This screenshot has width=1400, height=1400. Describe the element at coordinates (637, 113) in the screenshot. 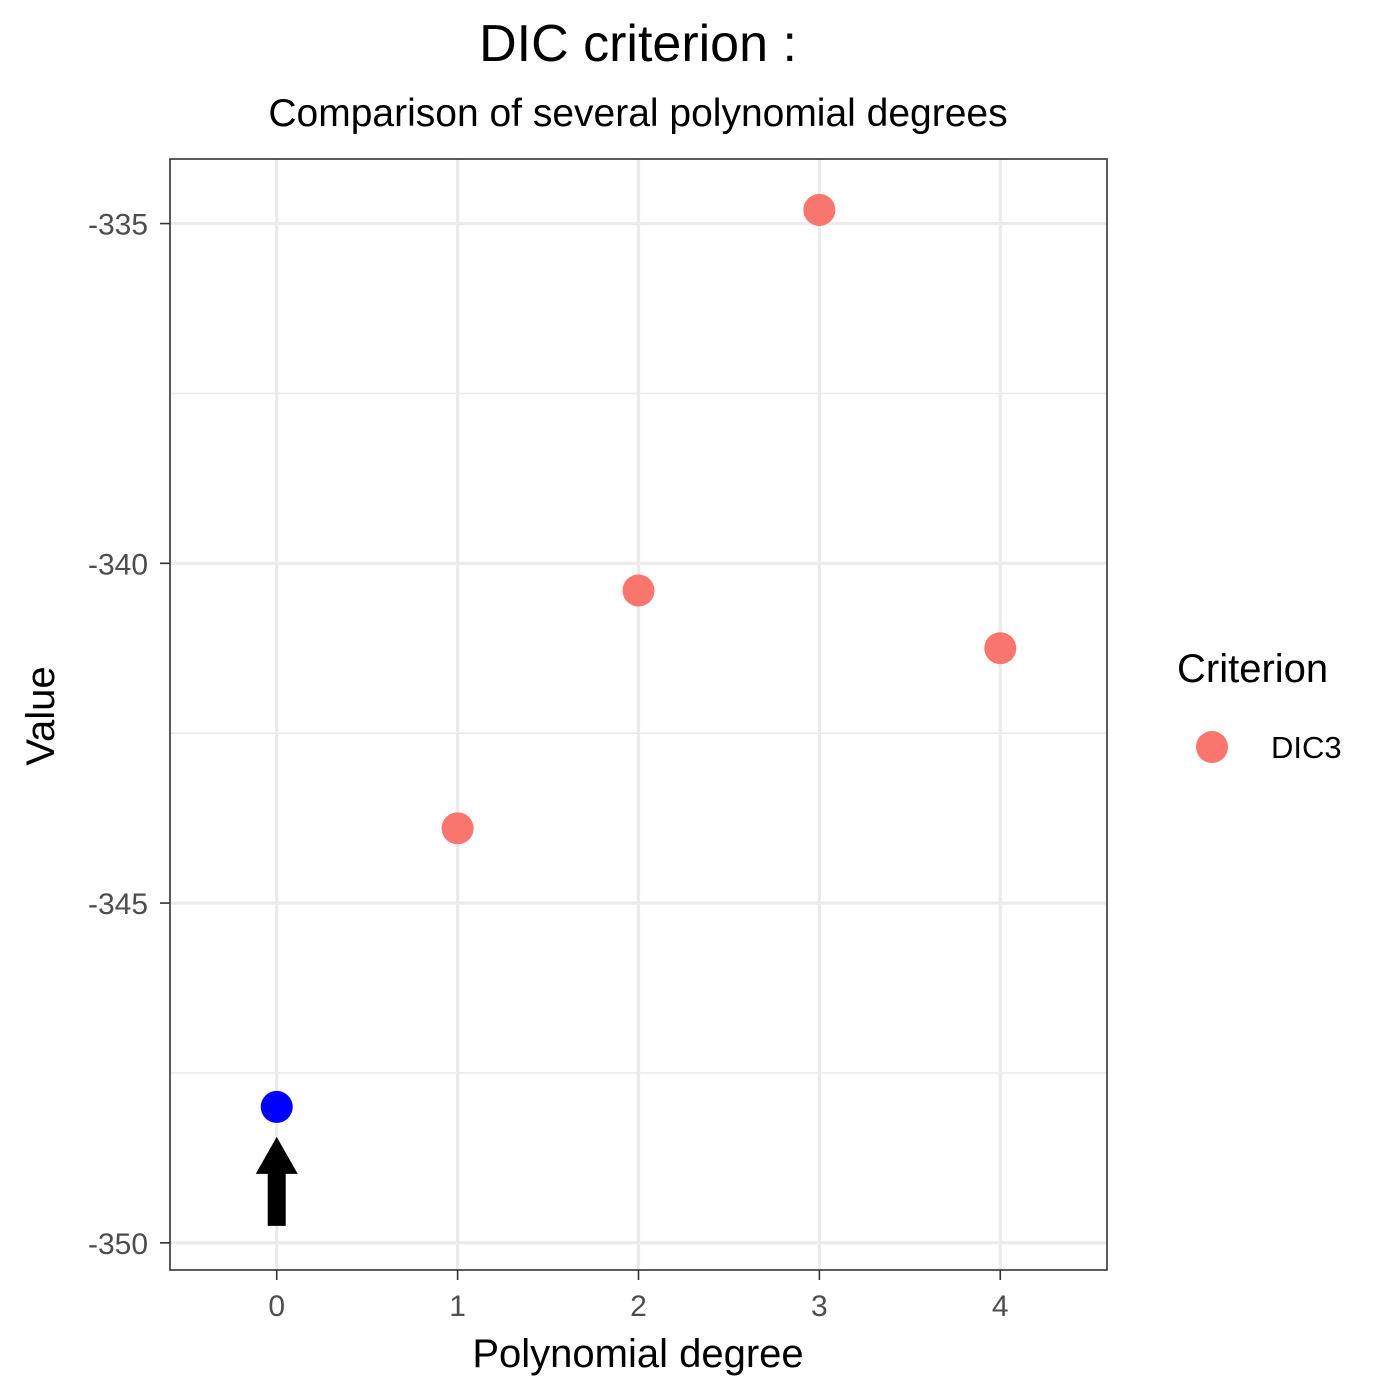

I see `chart-subtitle: Comparison of several polynomial degrees` at that location.